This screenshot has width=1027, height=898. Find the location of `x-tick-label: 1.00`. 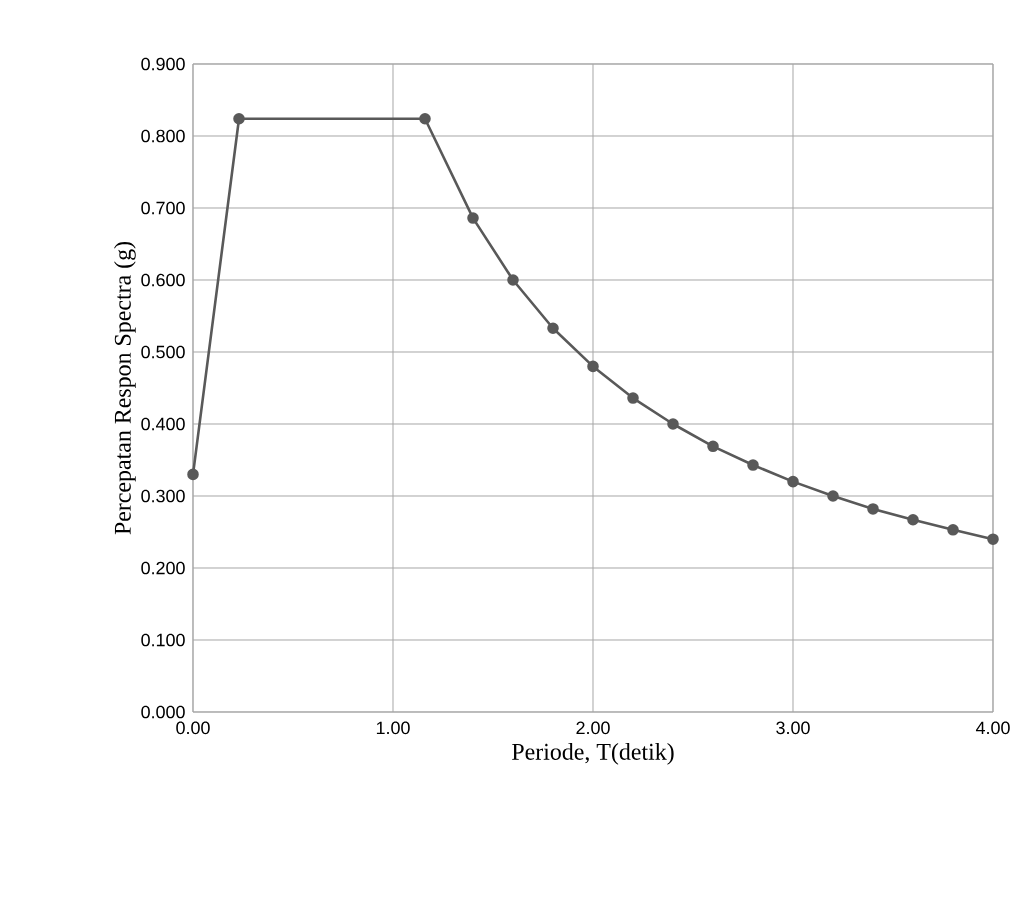

x-tick-label: 1.00 is located at coordinates (393, 728).